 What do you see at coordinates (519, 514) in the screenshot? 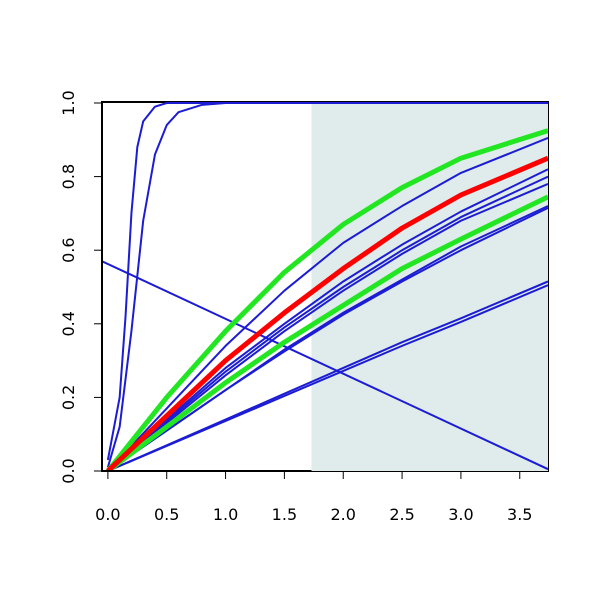
I see `x-tick-label: 3.5` at bounding box center [519, 514].